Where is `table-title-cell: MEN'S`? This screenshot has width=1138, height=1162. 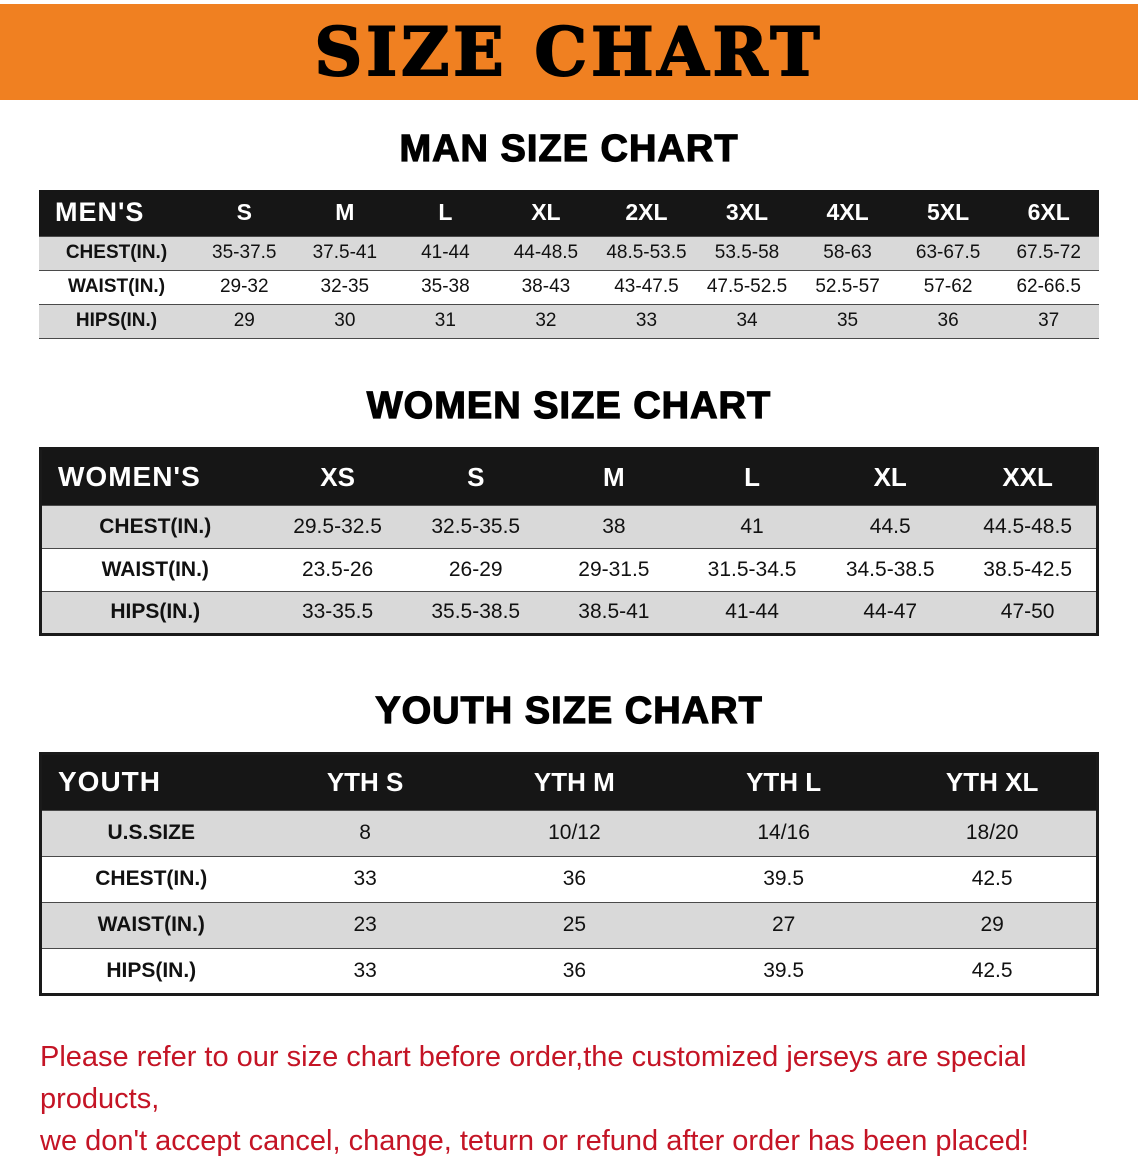 table-title-cell: MEN'S is located at coordinates (116, 213).